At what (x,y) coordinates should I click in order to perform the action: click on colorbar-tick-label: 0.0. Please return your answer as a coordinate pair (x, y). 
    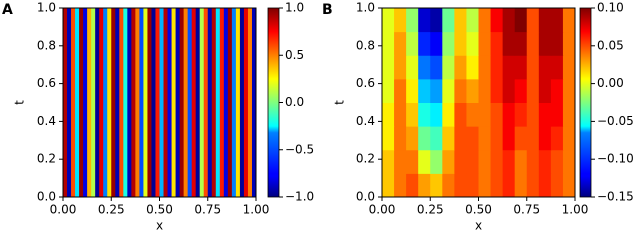
    Looking at the image, I should click on (294, 102).